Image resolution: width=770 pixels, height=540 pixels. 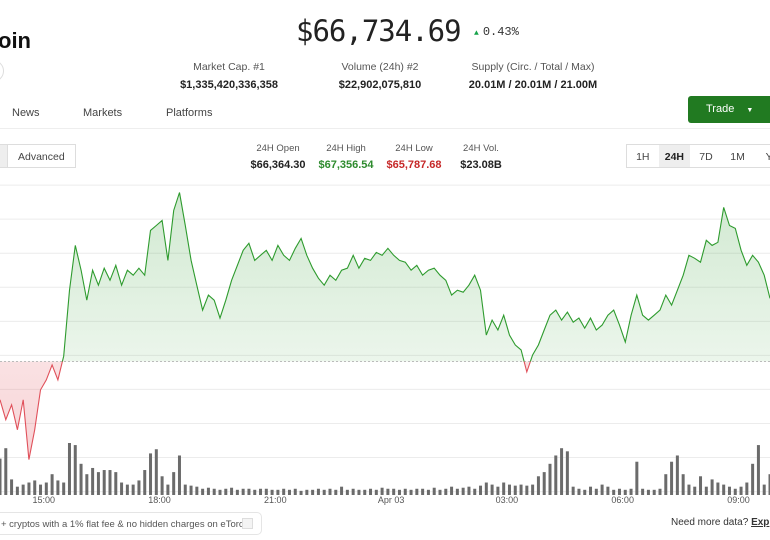 What do you see at coordinates (507, 500) in the screenshot?
I see `x-tick-label: 03:00` at bounding box center [507, 500].